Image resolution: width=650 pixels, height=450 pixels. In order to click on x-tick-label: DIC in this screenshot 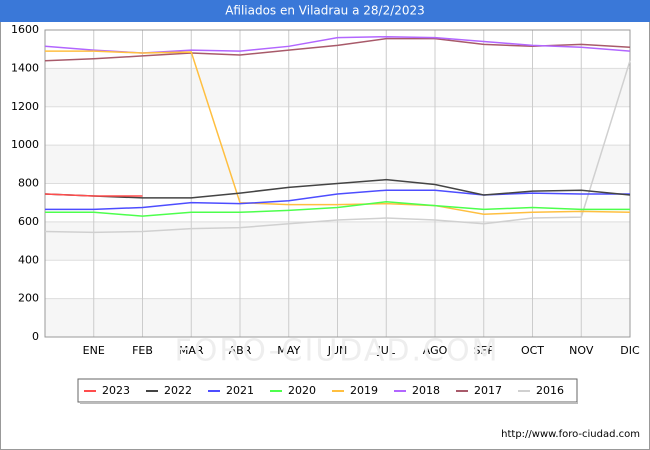, I will do `click(630, 350)`.